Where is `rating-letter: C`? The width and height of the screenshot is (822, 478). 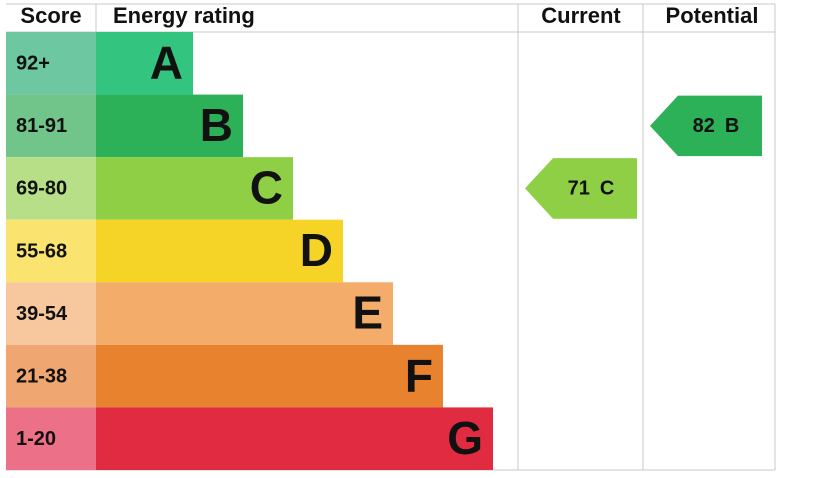 rating-letter: C is located at coordinates (266, 188).